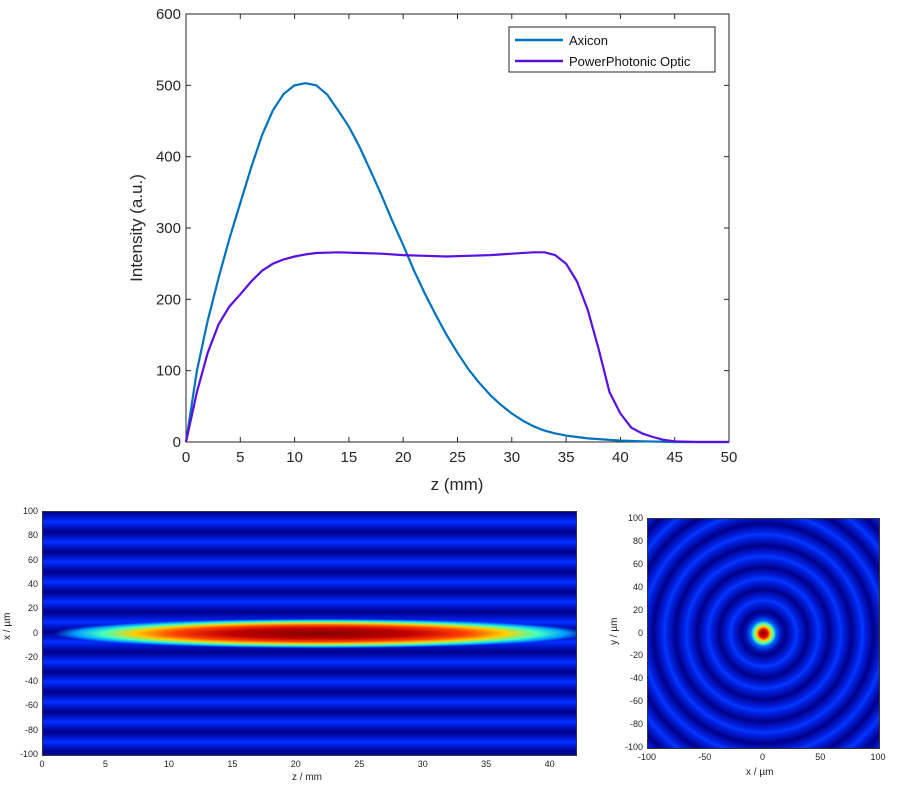 Image resolution: width=903 pixels, height=789 pixels. Describe the element at coordinates (760, 772) in the screenshot. I see `heatmap2-x-label: x / µm` at that location.